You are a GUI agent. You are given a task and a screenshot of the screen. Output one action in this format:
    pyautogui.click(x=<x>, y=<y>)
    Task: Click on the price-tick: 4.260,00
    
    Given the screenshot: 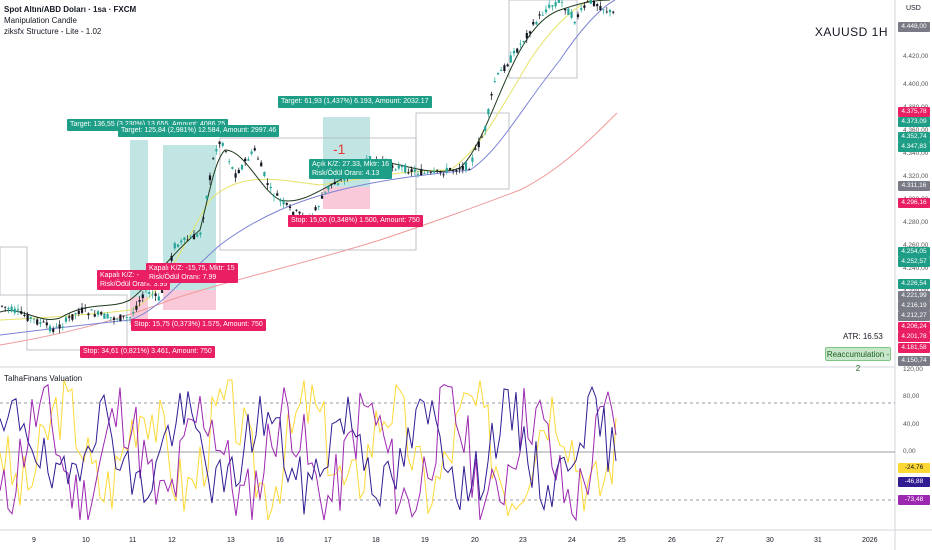 What is the action you would take?
    pyautogui.click(x=916, y=245)
    